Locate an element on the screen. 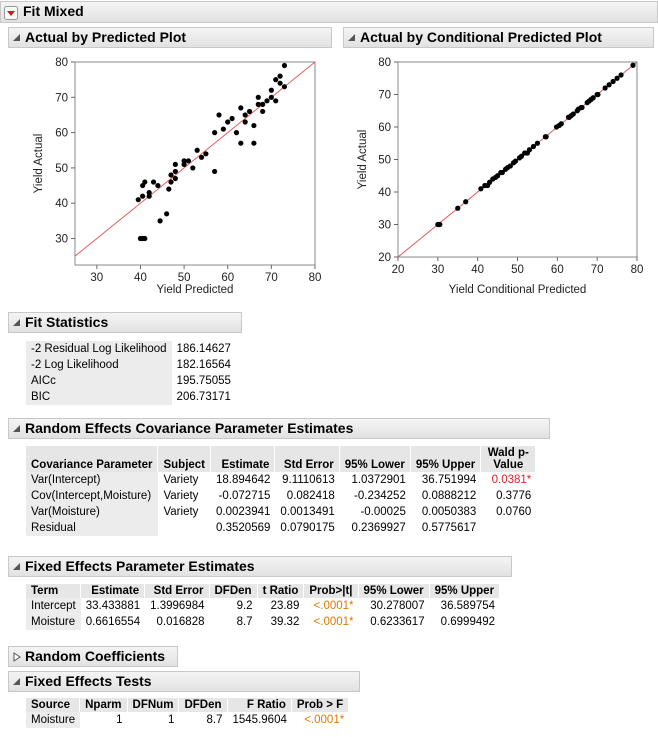 The height and width of the screenshot is (737, 658). column-header: 95% Upper is located at coordinates (465, 591).